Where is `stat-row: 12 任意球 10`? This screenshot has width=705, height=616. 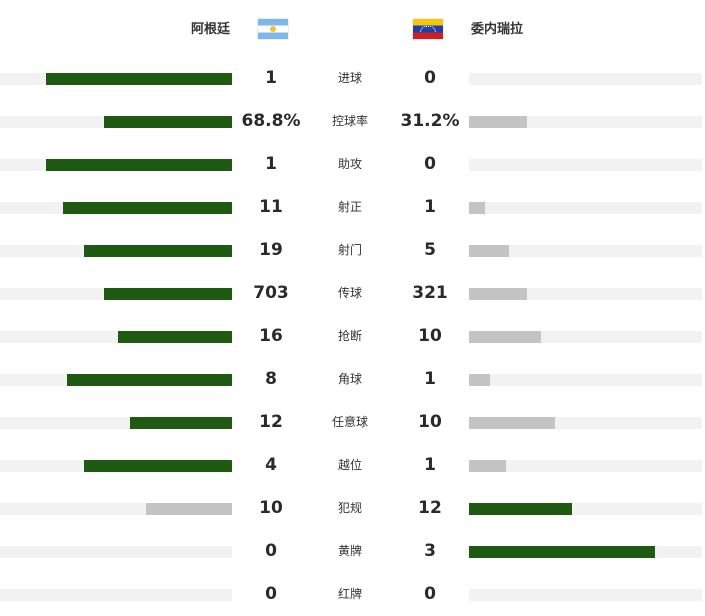 stat-row: 12 任意球 10 is located at coordinates (352, 422).